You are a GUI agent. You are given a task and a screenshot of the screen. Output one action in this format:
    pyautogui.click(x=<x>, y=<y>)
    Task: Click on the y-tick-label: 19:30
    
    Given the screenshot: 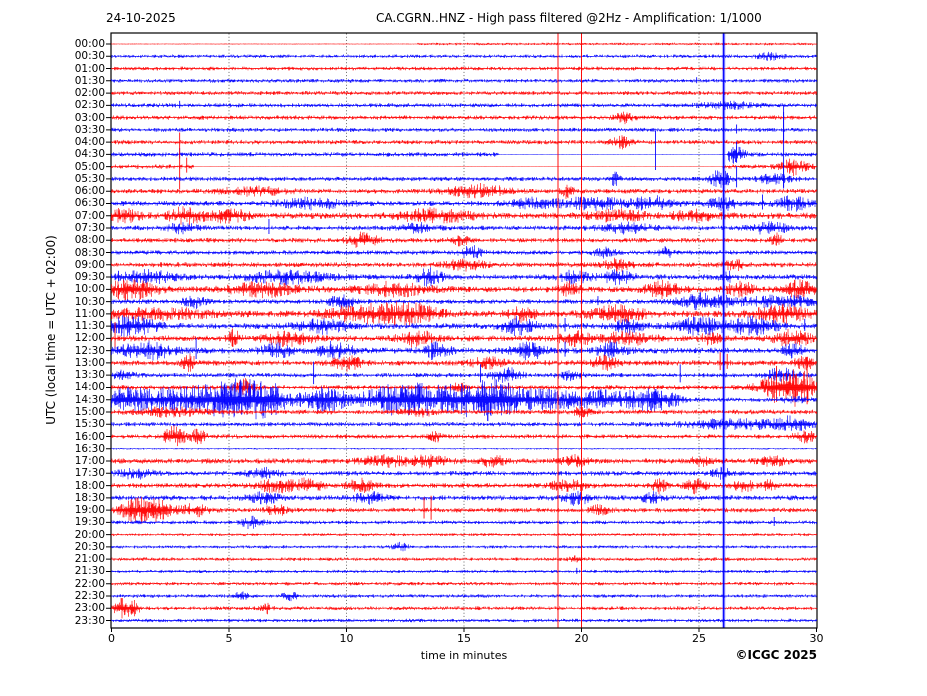 What is the action you would take?
    pyautogui.click(x=89, y=522)
    